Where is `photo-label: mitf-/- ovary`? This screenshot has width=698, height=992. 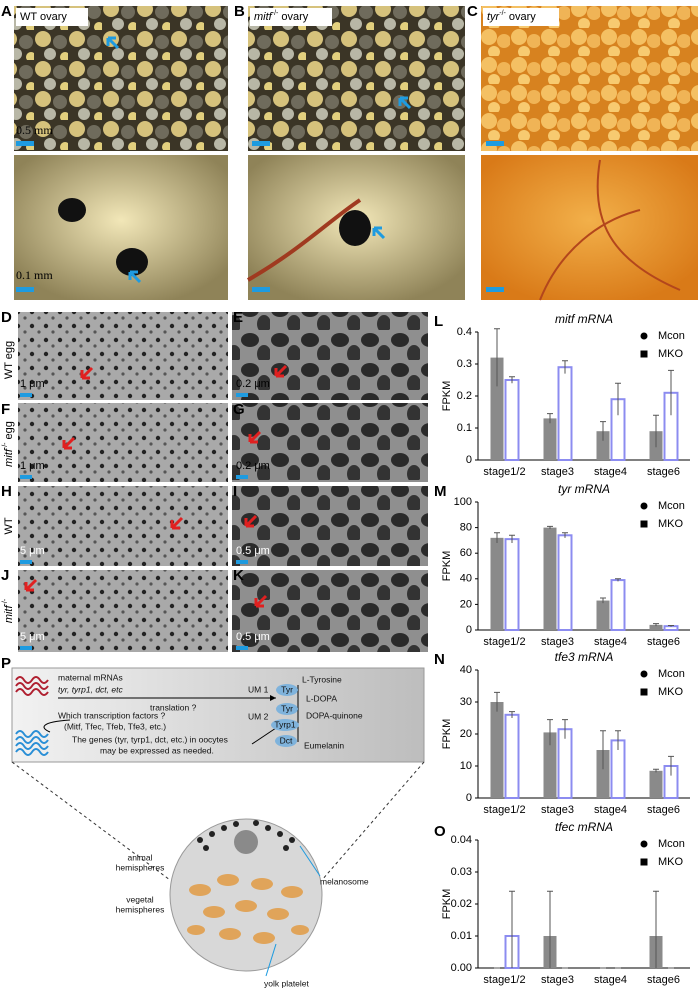 photo-label: mitf-/- ovary is located at coordinates (281, 16).